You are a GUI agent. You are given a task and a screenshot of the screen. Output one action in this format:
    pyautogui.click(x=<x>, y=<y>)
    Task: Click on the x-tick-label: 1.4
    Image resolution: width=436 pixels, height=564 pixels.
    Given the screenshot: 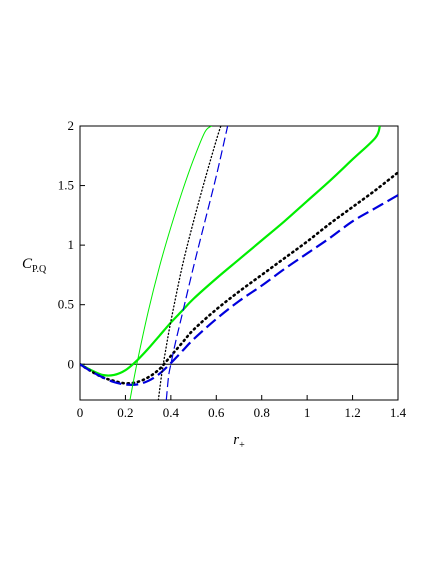 What is the action you would take?
    pyautogui.click(x=398, y=412)
    